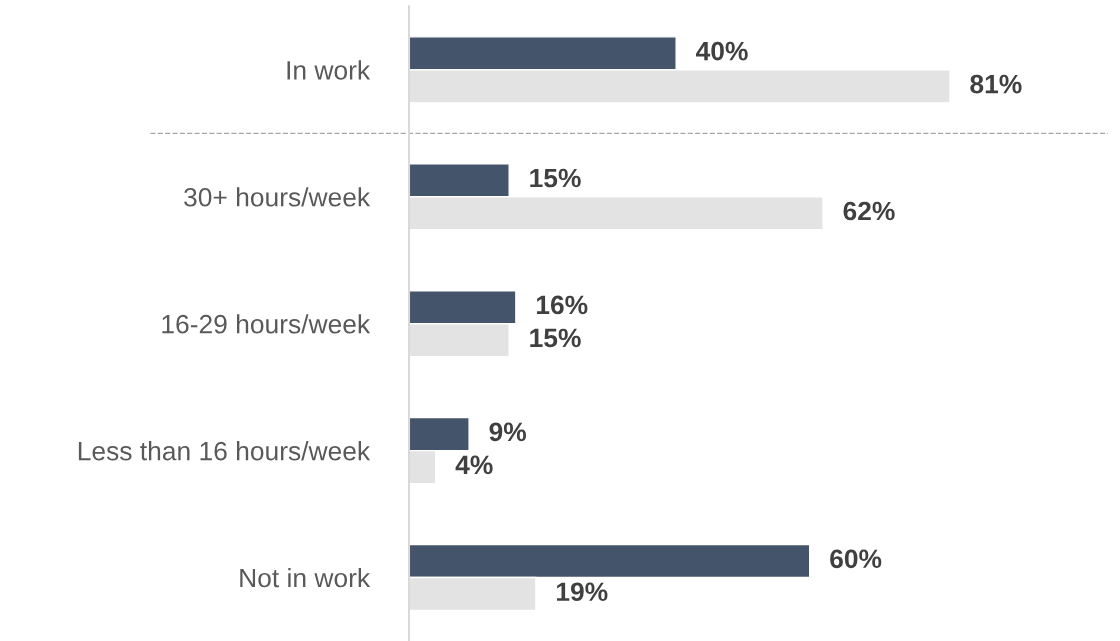  What do you see at coordinates (266, 324) in the screenshot?
I see `y-tick-label: 16-29 hours/week` at bounding box center [266, 324].